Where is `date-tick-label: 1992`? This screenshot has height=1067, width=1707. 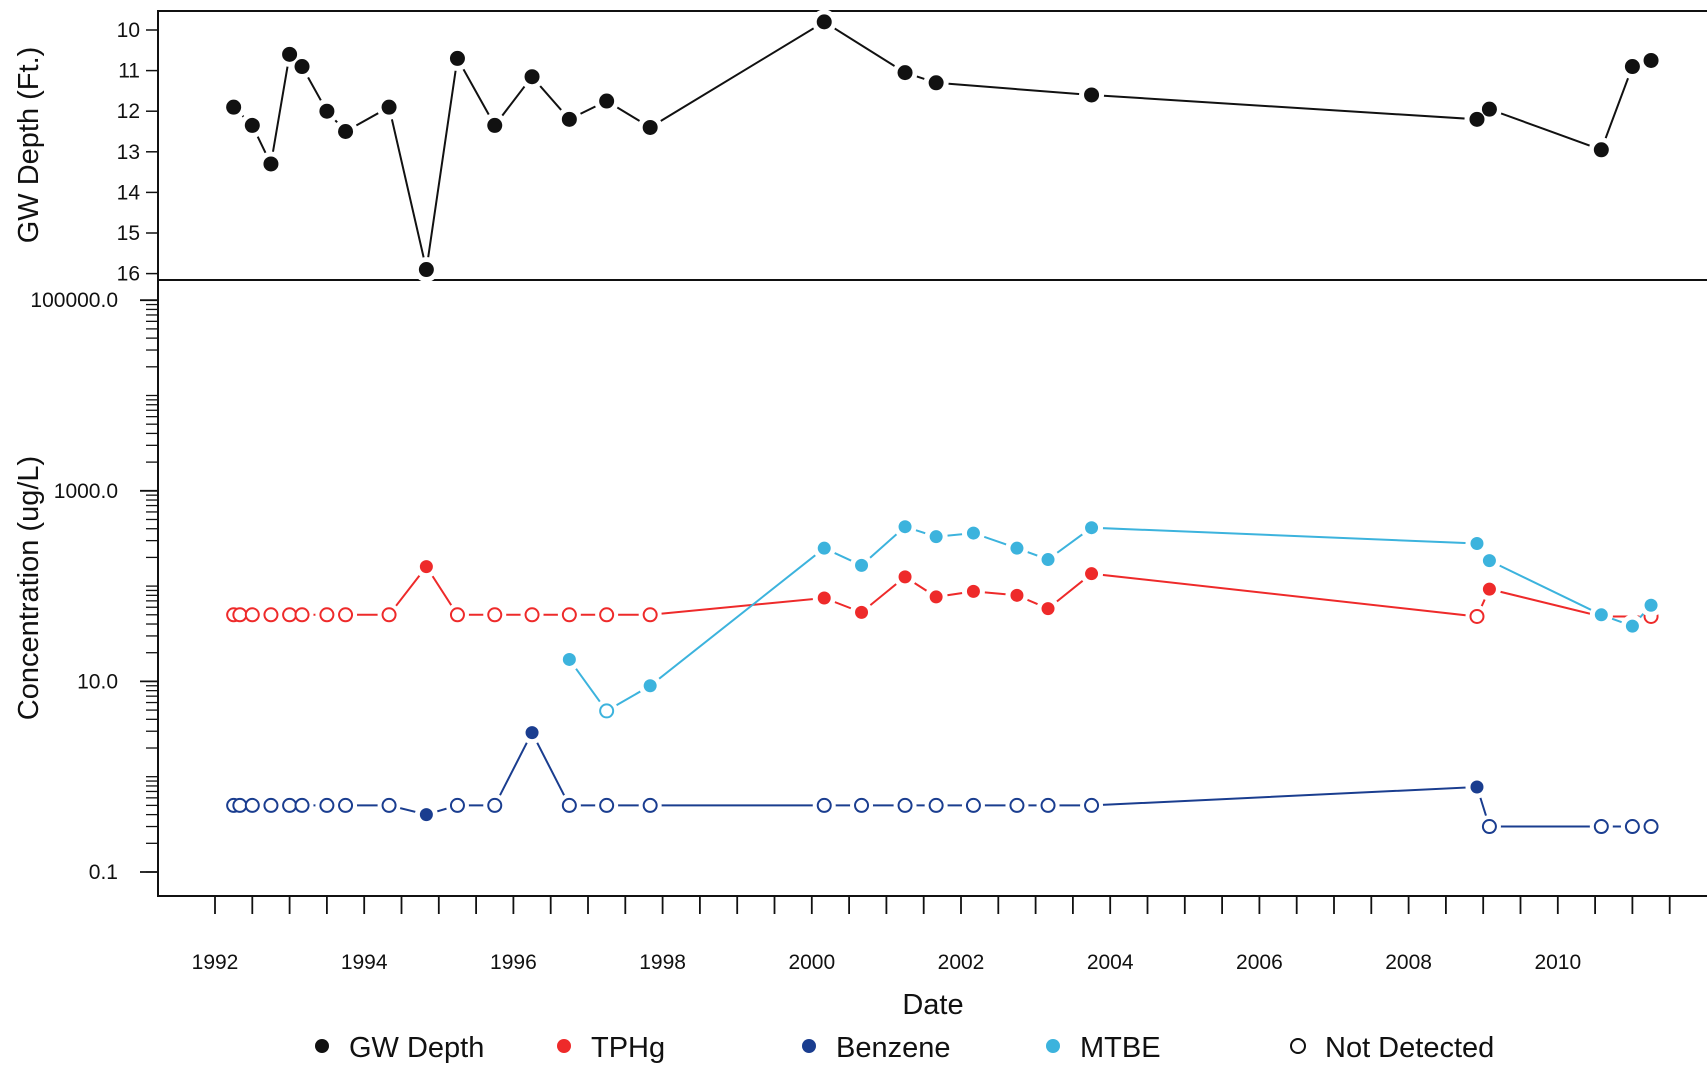
date-tick-label: 1992 is located at coordinates (215, 962).